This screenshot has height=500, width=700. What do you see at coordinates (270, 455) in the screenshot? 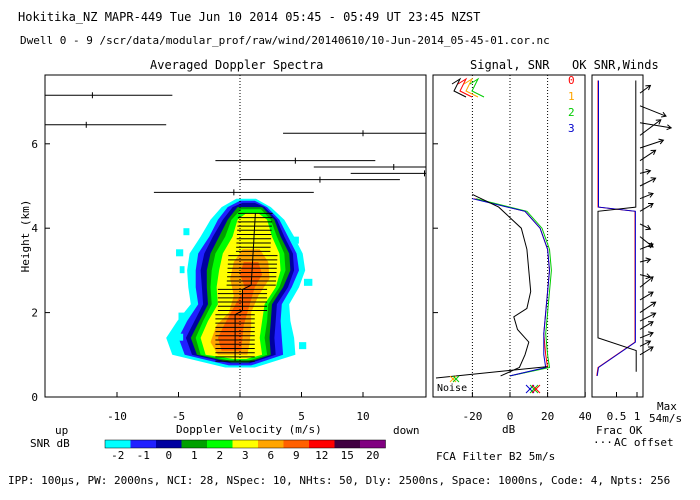
I see `colorbar-tick-6: 6` at bounding box center [270, 455].